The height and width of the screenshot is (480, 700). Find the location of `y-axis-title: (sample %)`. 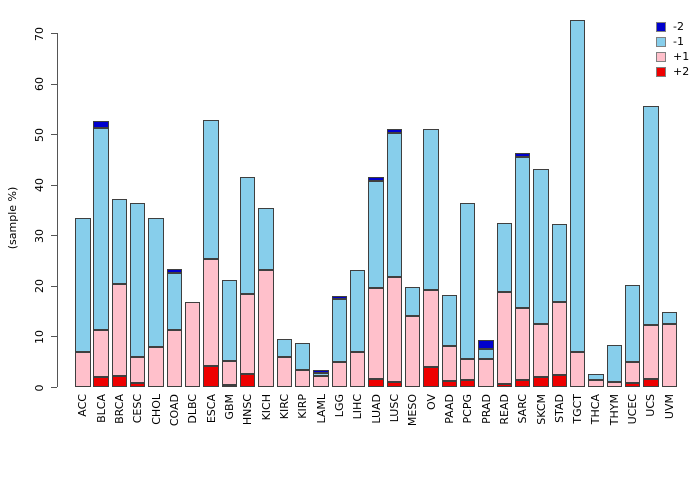

y-axis-title: (sample %) is located at coordinates (12, 218).